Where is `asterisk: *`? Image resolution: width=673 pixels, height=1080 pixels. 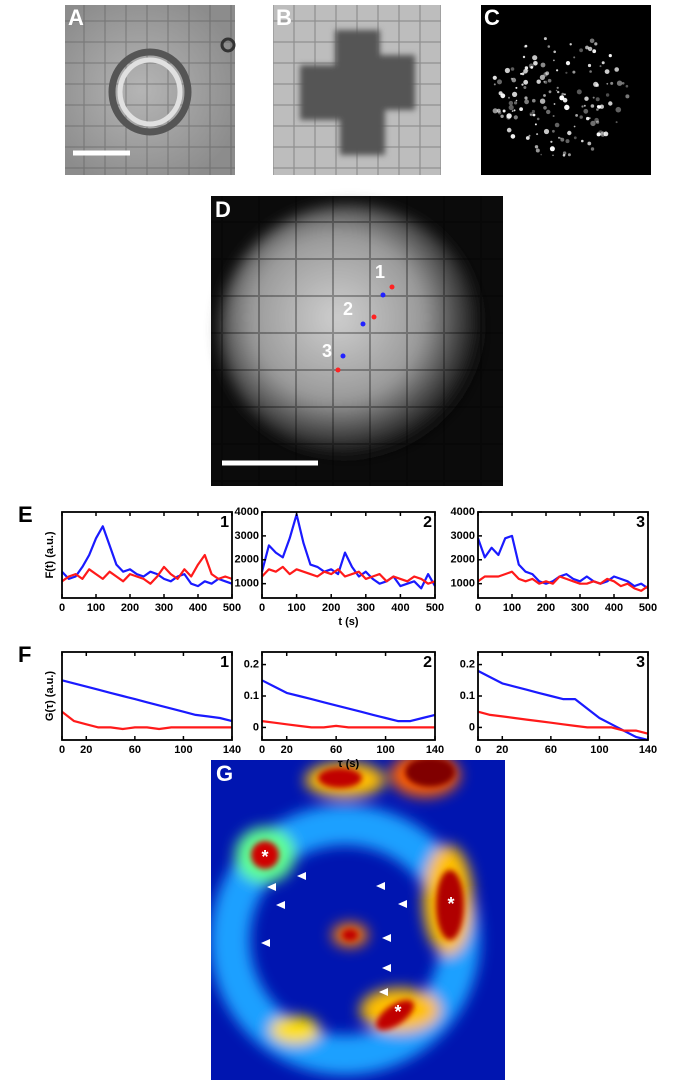
asterisk: * is located at coordinates (264, 857).